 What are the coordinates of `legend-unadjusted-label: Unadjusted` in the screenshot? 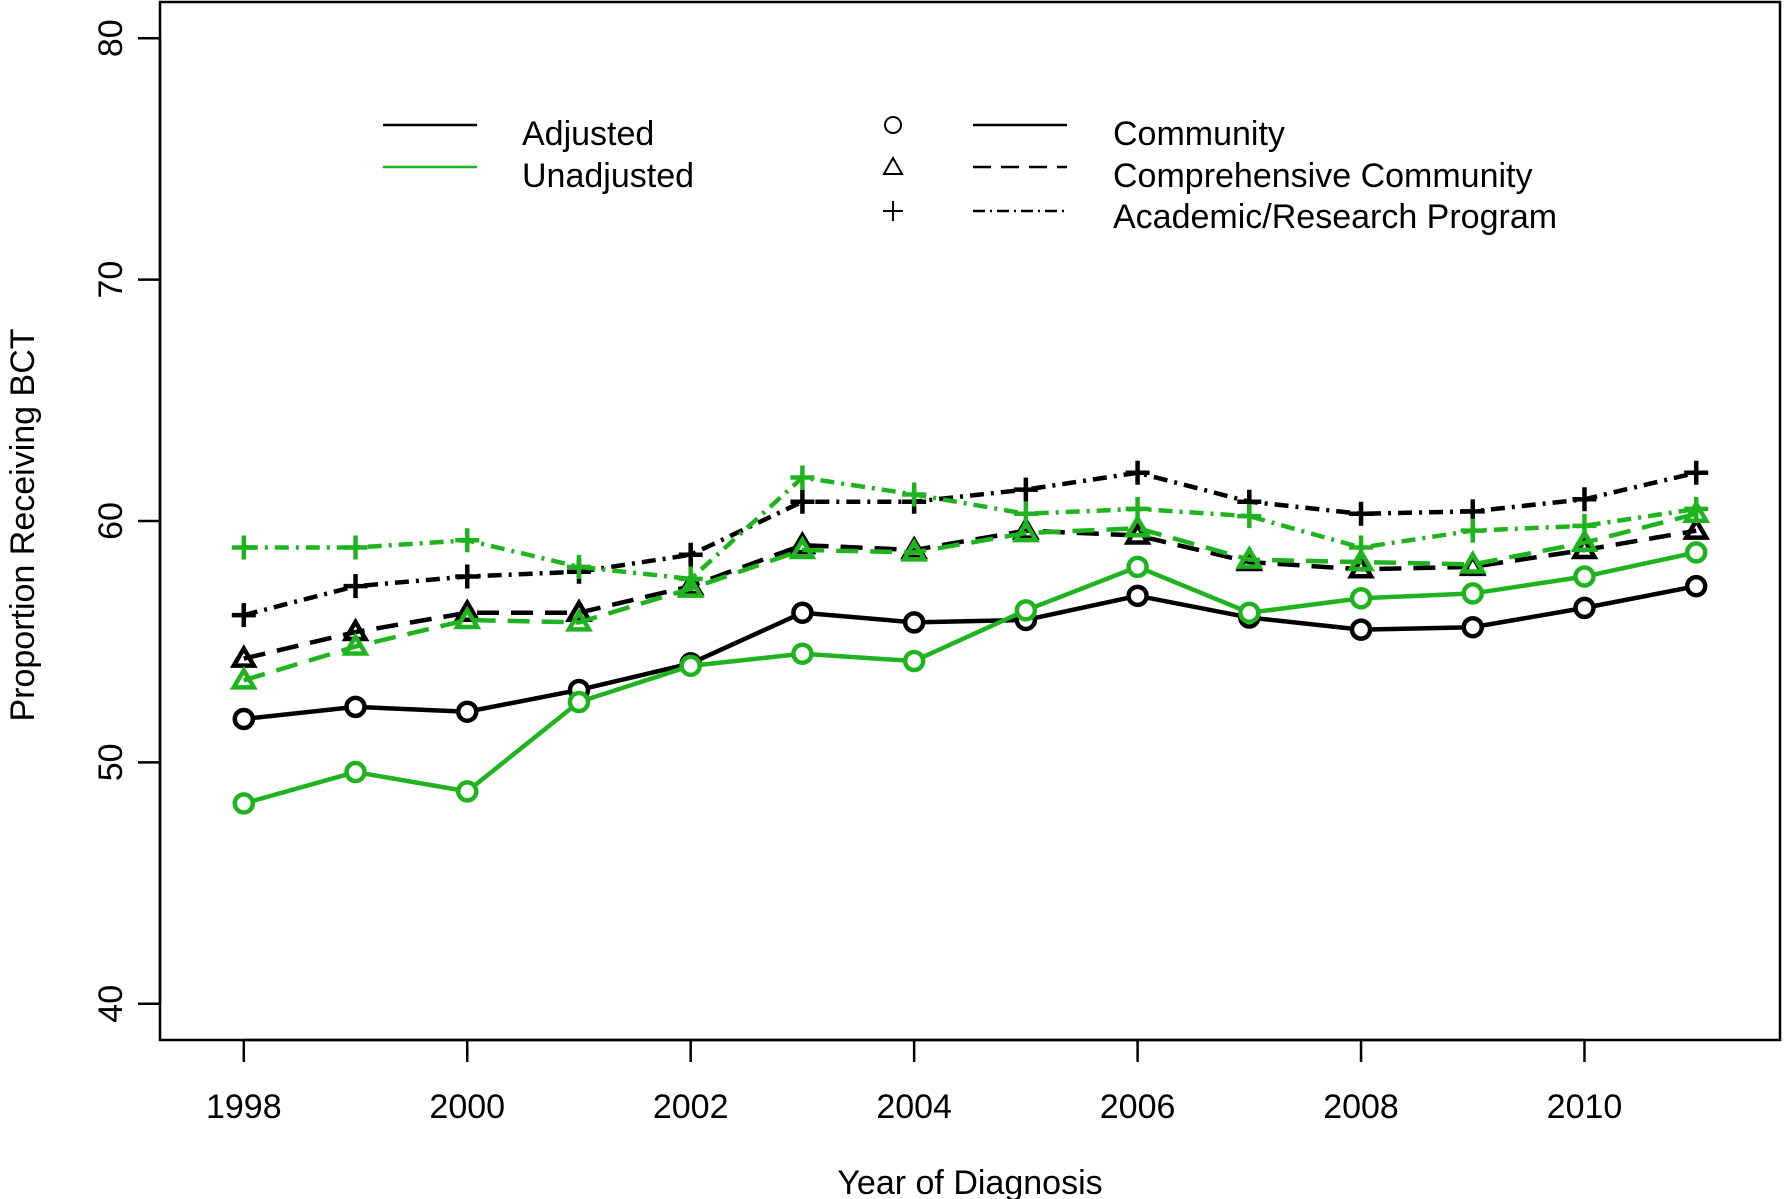 It's located at (608, 176).